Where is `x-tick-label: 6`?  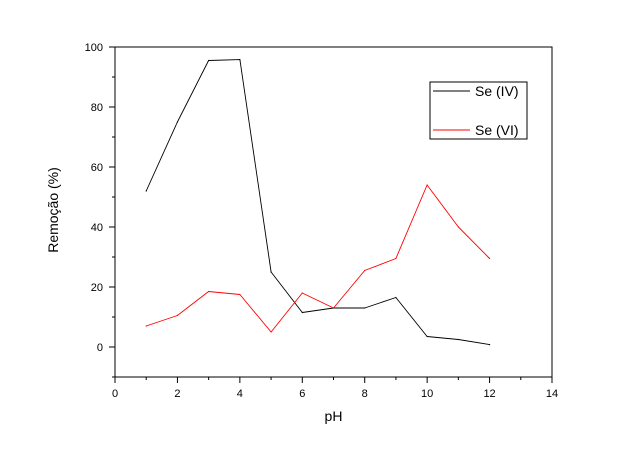
x-tick-label: 6 is located at coordinates (302, 394).